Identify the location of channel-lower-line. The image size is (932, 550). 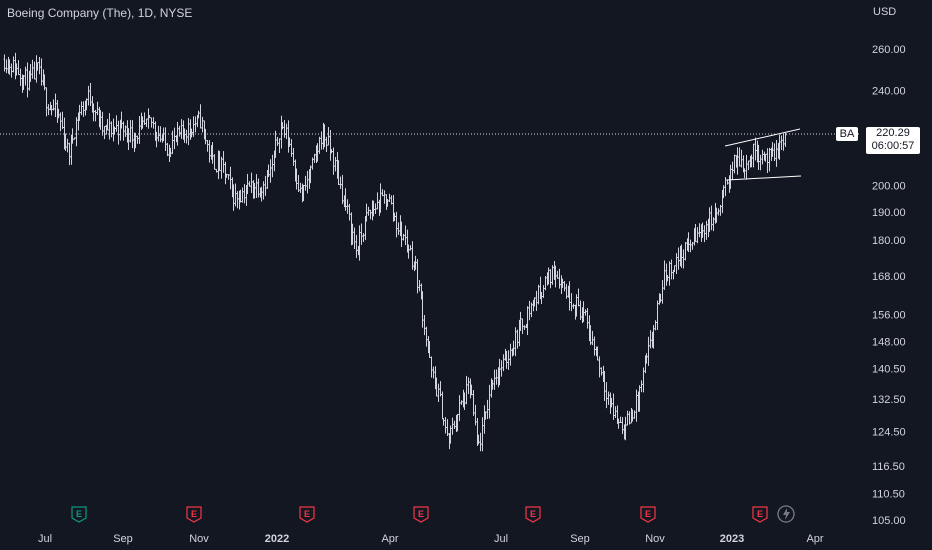
(764, 178).